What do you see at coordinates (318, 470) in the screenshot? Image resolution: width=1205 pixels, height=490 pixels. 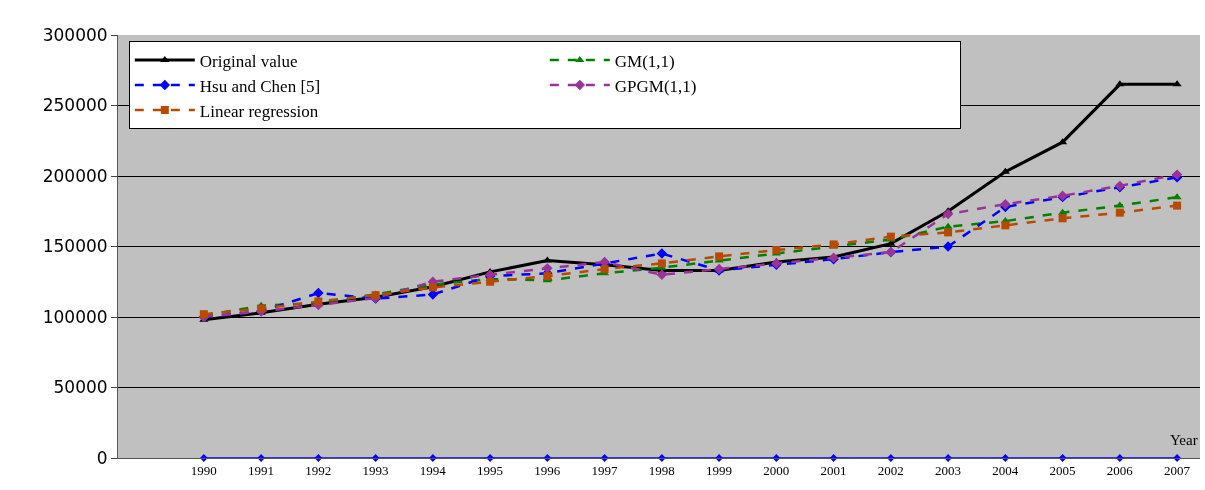 I see `x-tick-label: 1992` at bounding box center [318, 470].